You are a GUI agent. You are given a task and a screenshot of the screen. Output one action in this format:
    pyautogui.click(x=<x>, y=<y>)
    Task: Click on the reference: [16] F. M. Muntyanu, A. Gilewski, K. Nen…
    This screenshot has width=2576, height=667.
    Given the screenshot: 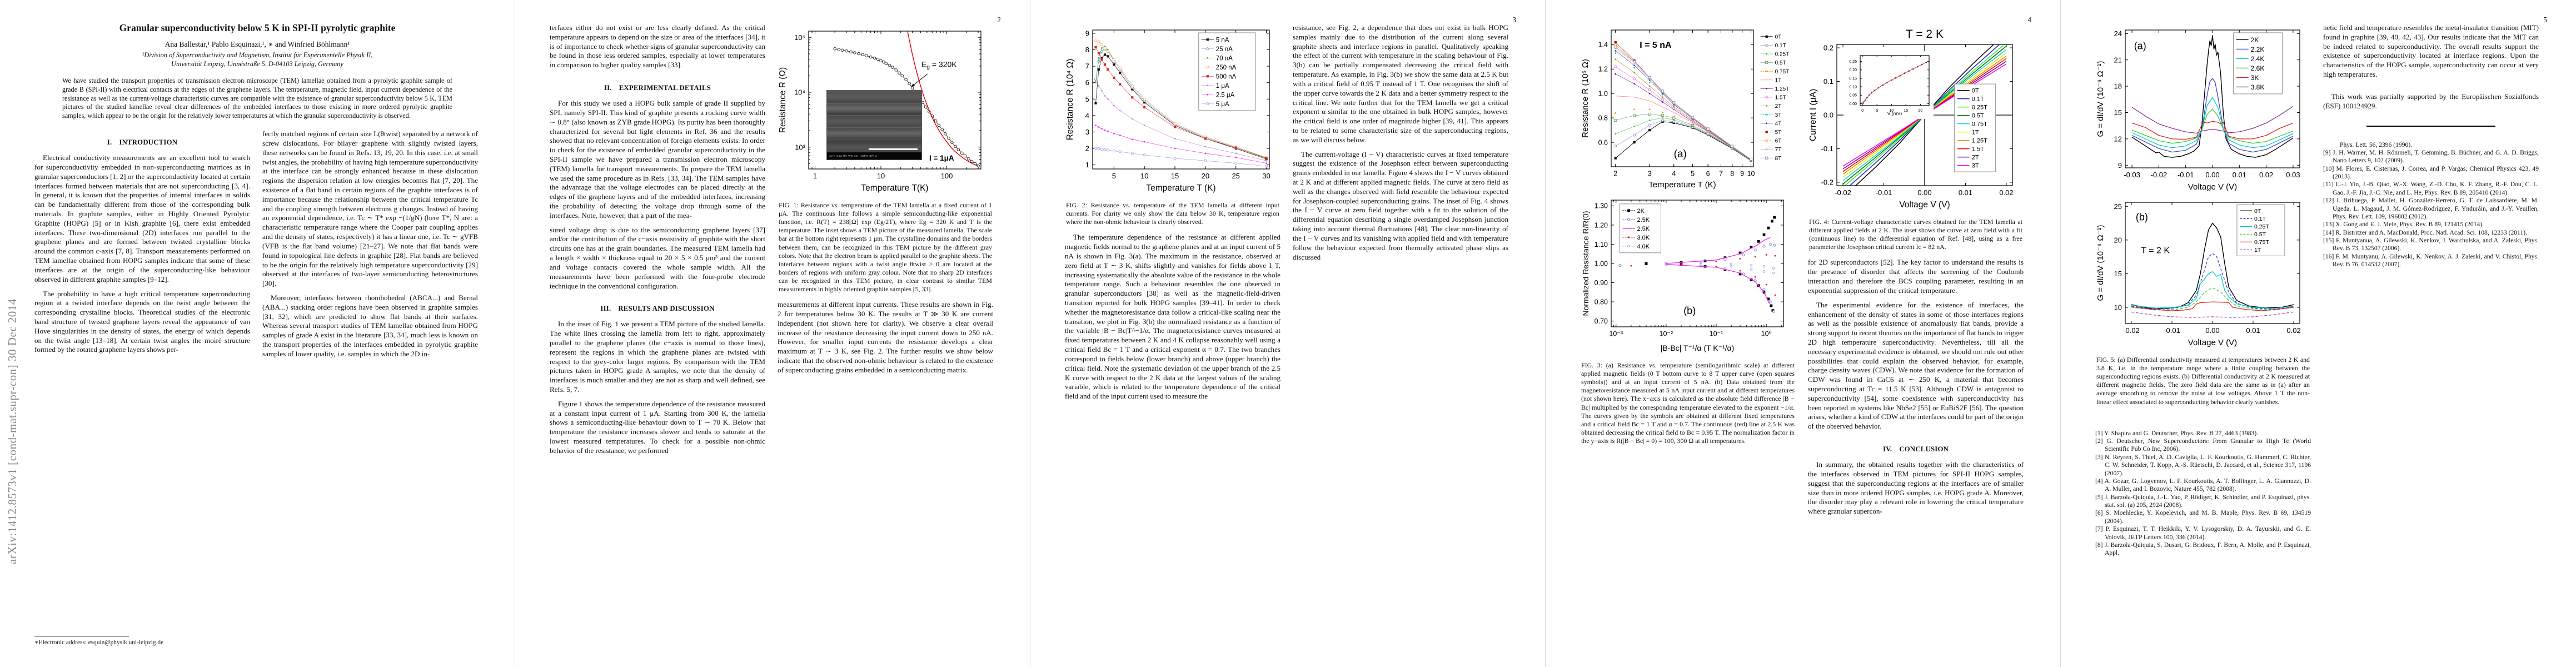 What is the action you would take?
    pyautogui.click(x=2431, y=260)
    